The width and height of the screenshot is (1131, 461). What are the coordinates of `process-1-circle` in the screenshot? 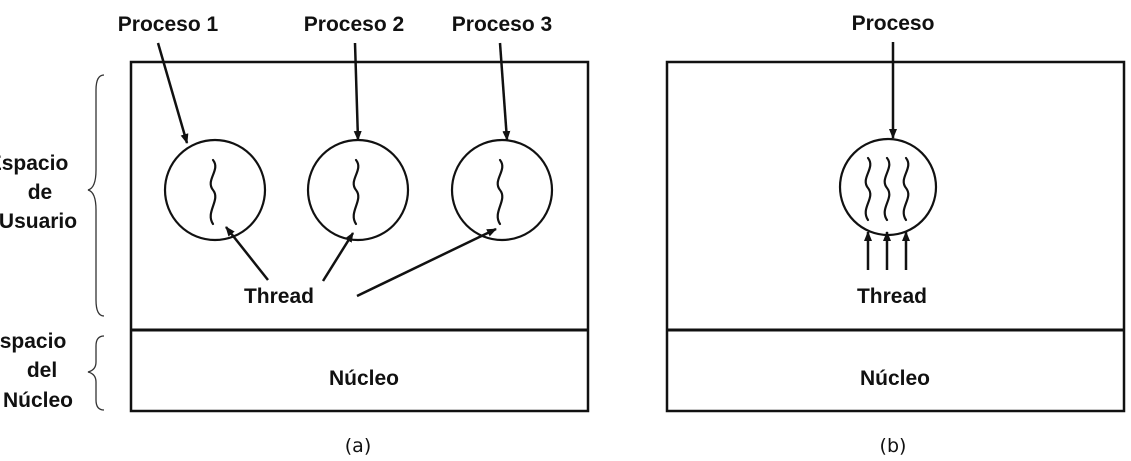 It's located at (215, 190).